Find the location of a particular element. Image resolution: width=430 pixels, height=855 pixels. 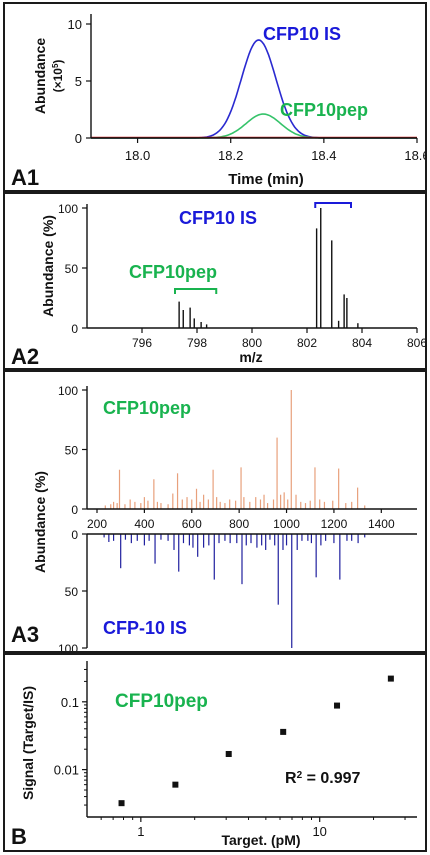

panel-label-a3: A3 is located at coordinates (25, 634).